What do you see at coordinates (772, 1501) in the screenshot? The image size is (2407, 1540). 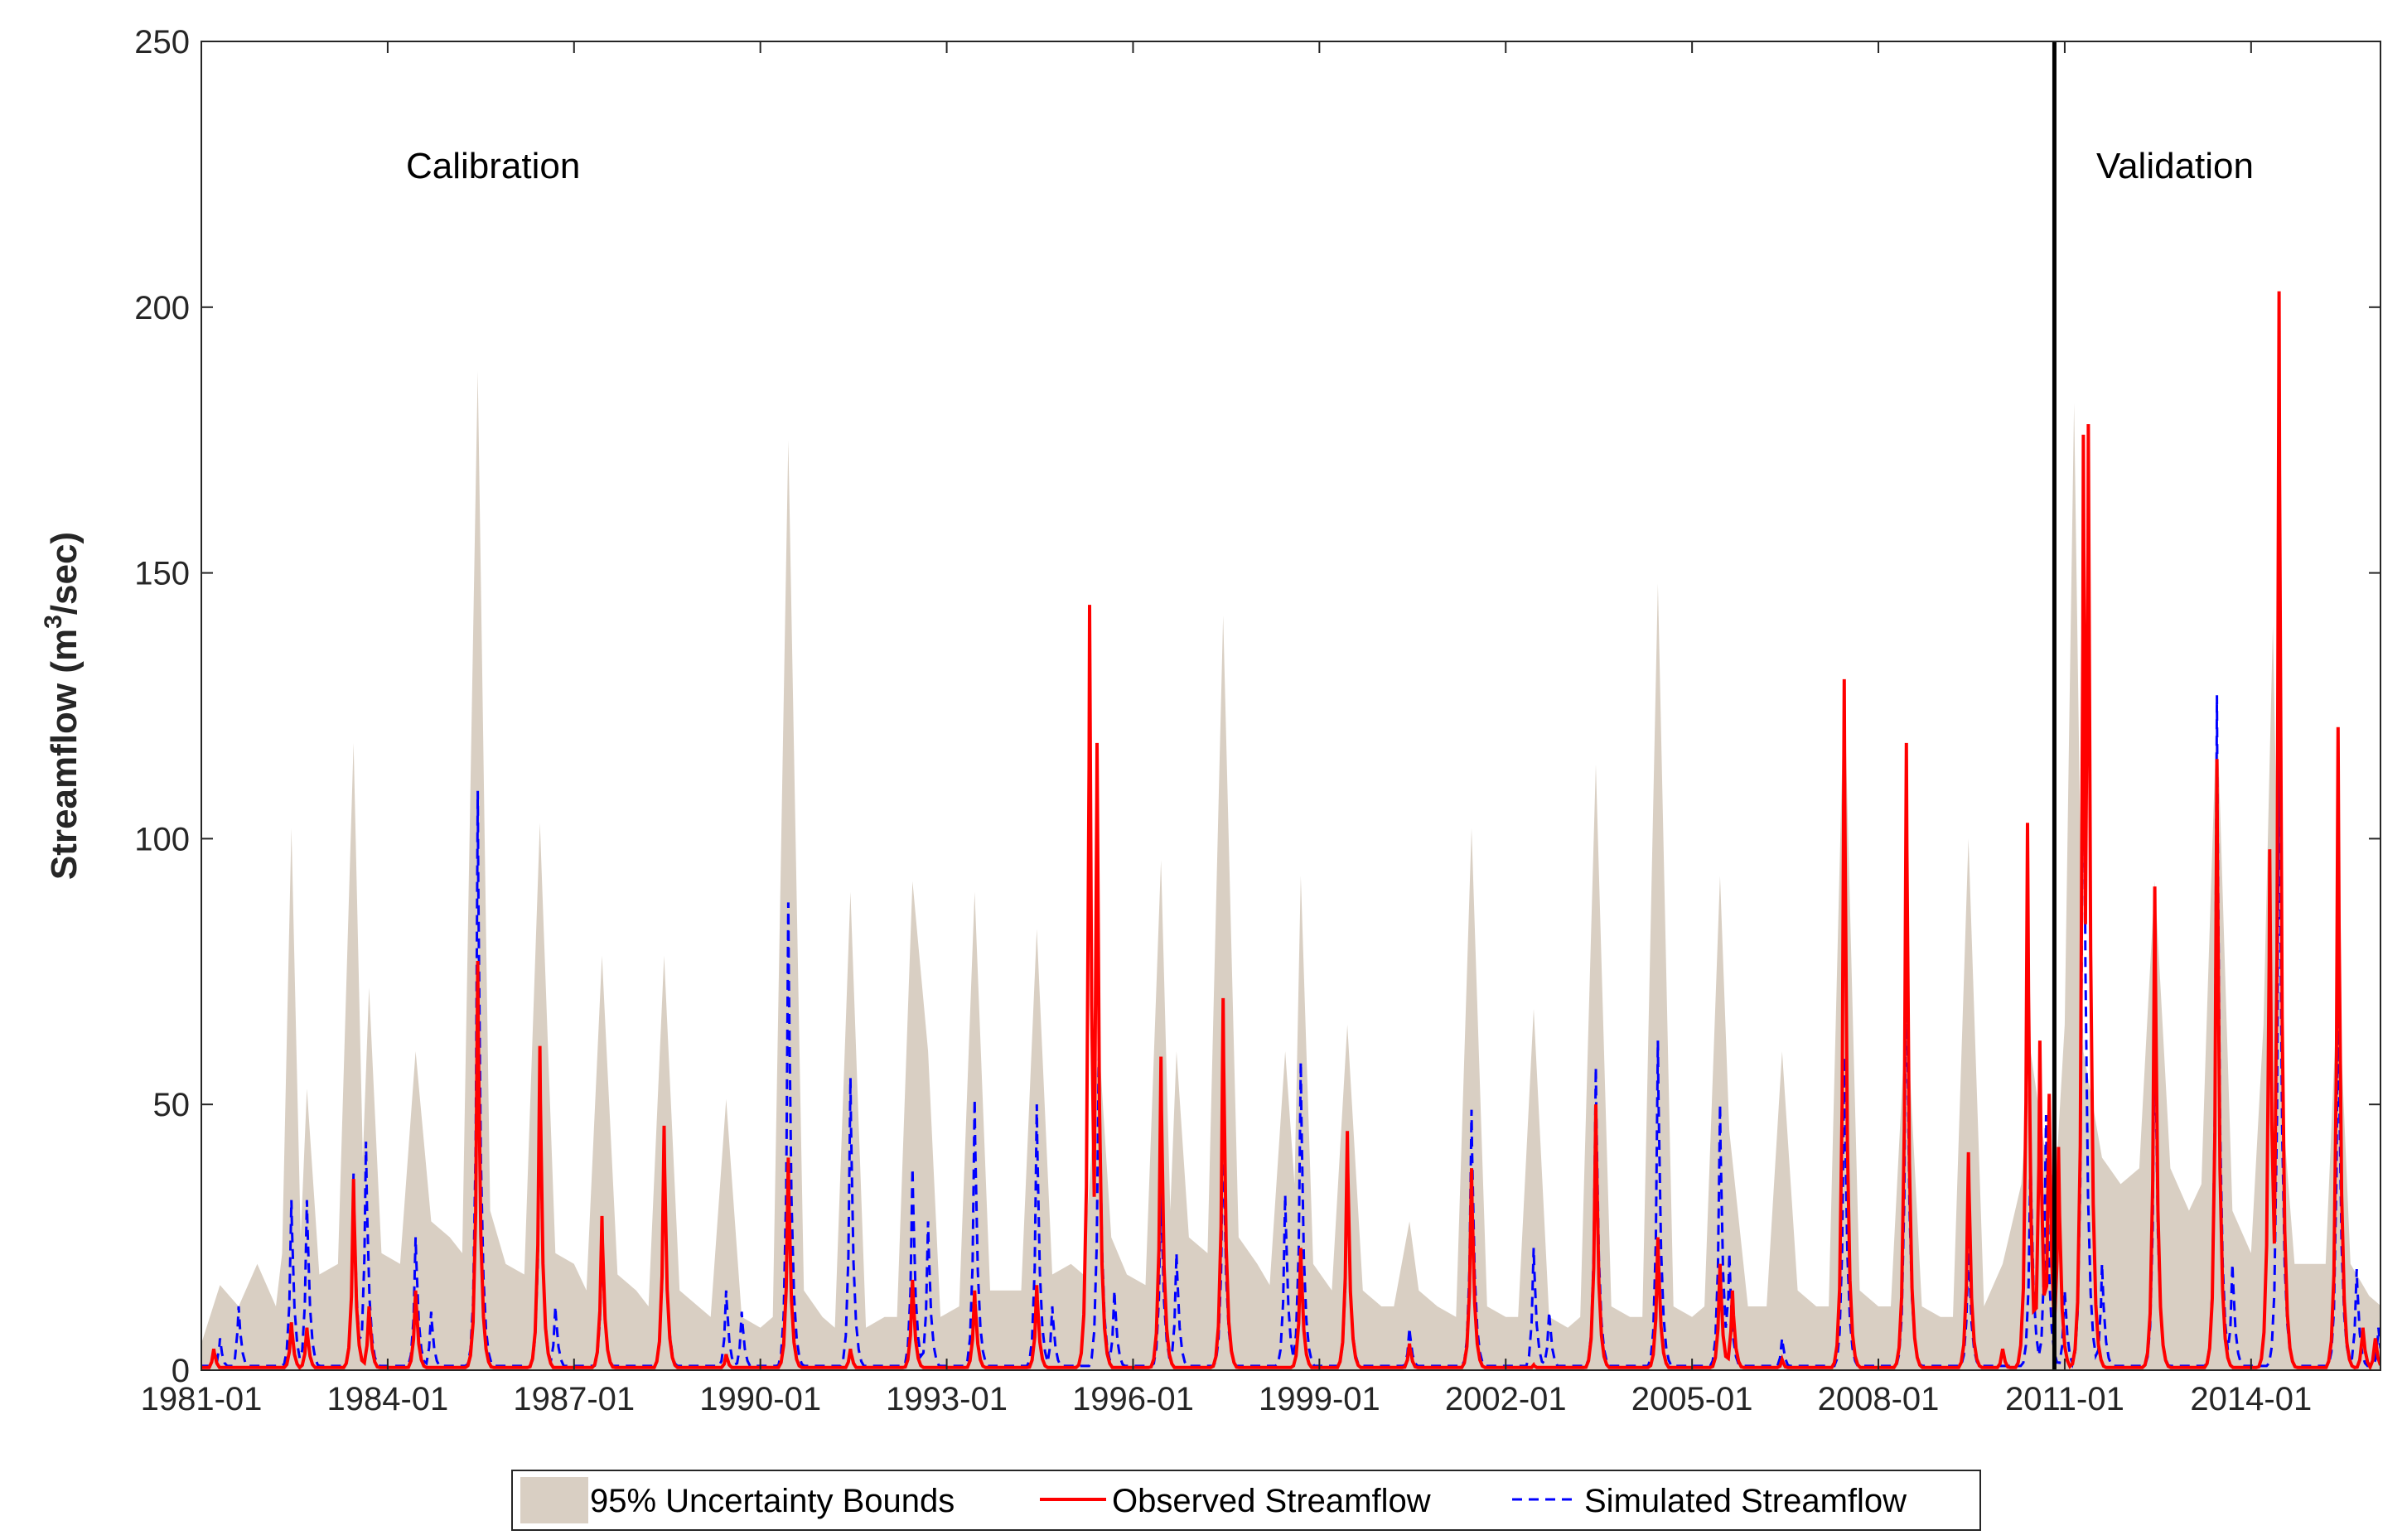 I see `legend-label-band: 95% Uncertainty Bounds` at bounding box center [772, 1501].